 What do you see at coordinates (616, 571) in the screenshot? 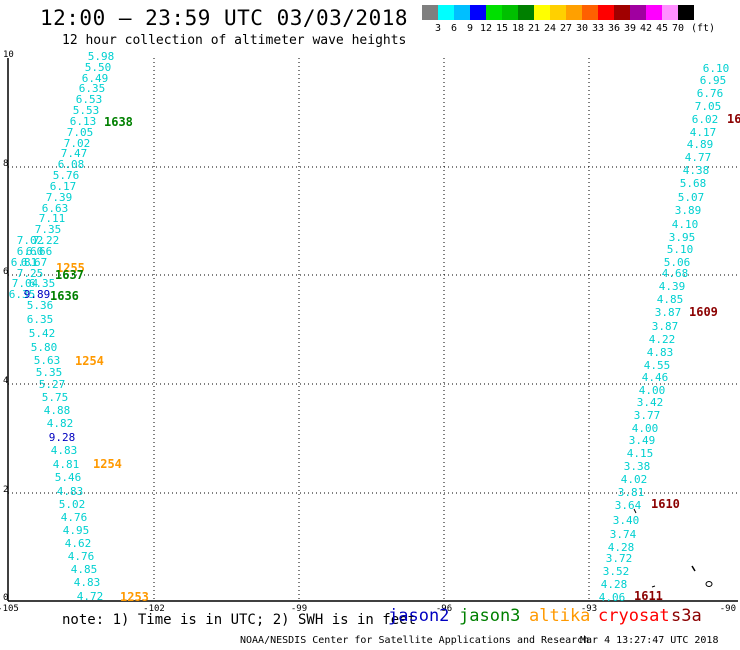
I see `swh-label: 3.52` at bounding box center [616, 571].